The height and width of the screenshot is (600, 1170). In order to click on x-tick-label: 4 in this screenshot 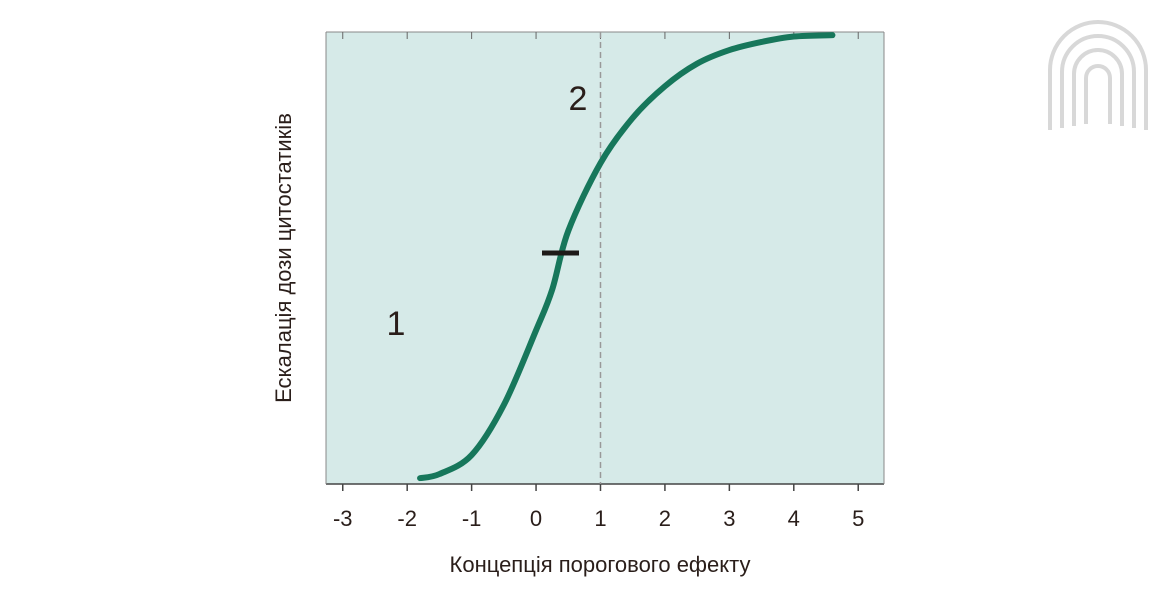, I will do `click(794, 518)`.